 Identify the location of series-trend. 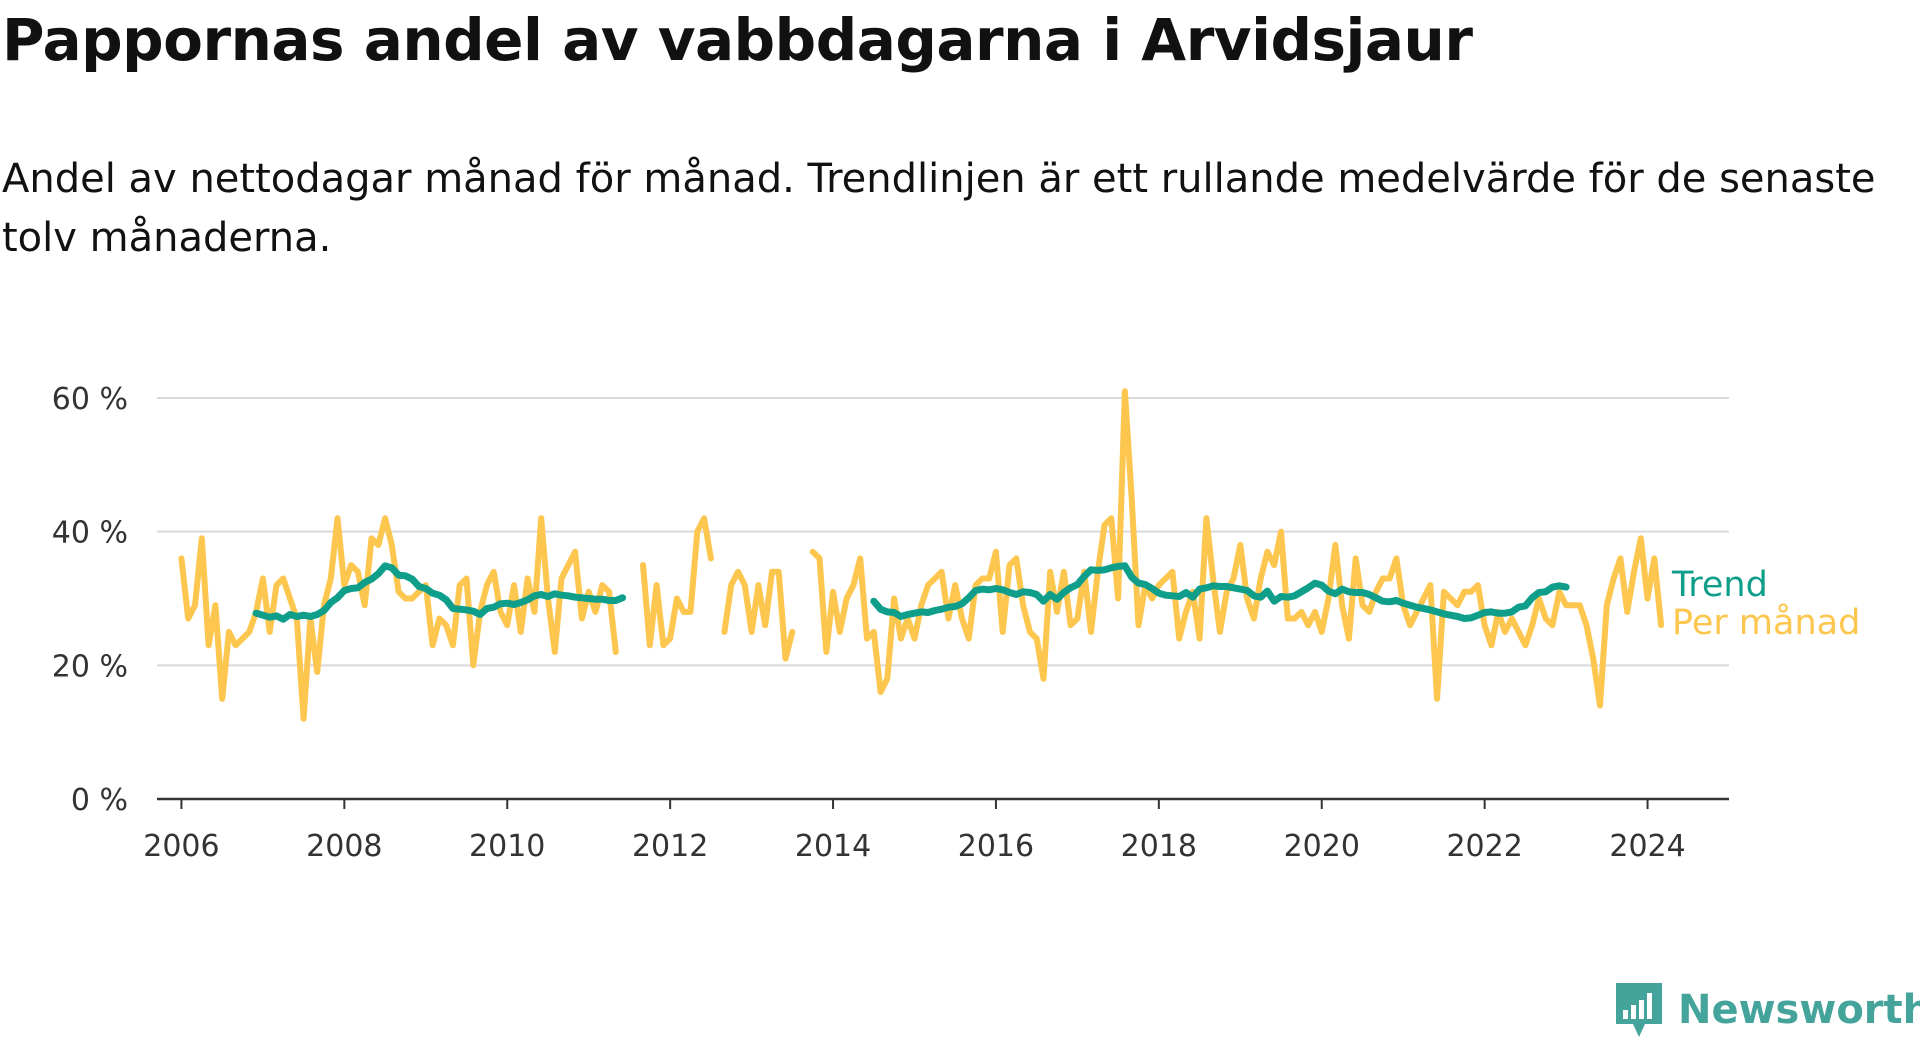
(911, 592).